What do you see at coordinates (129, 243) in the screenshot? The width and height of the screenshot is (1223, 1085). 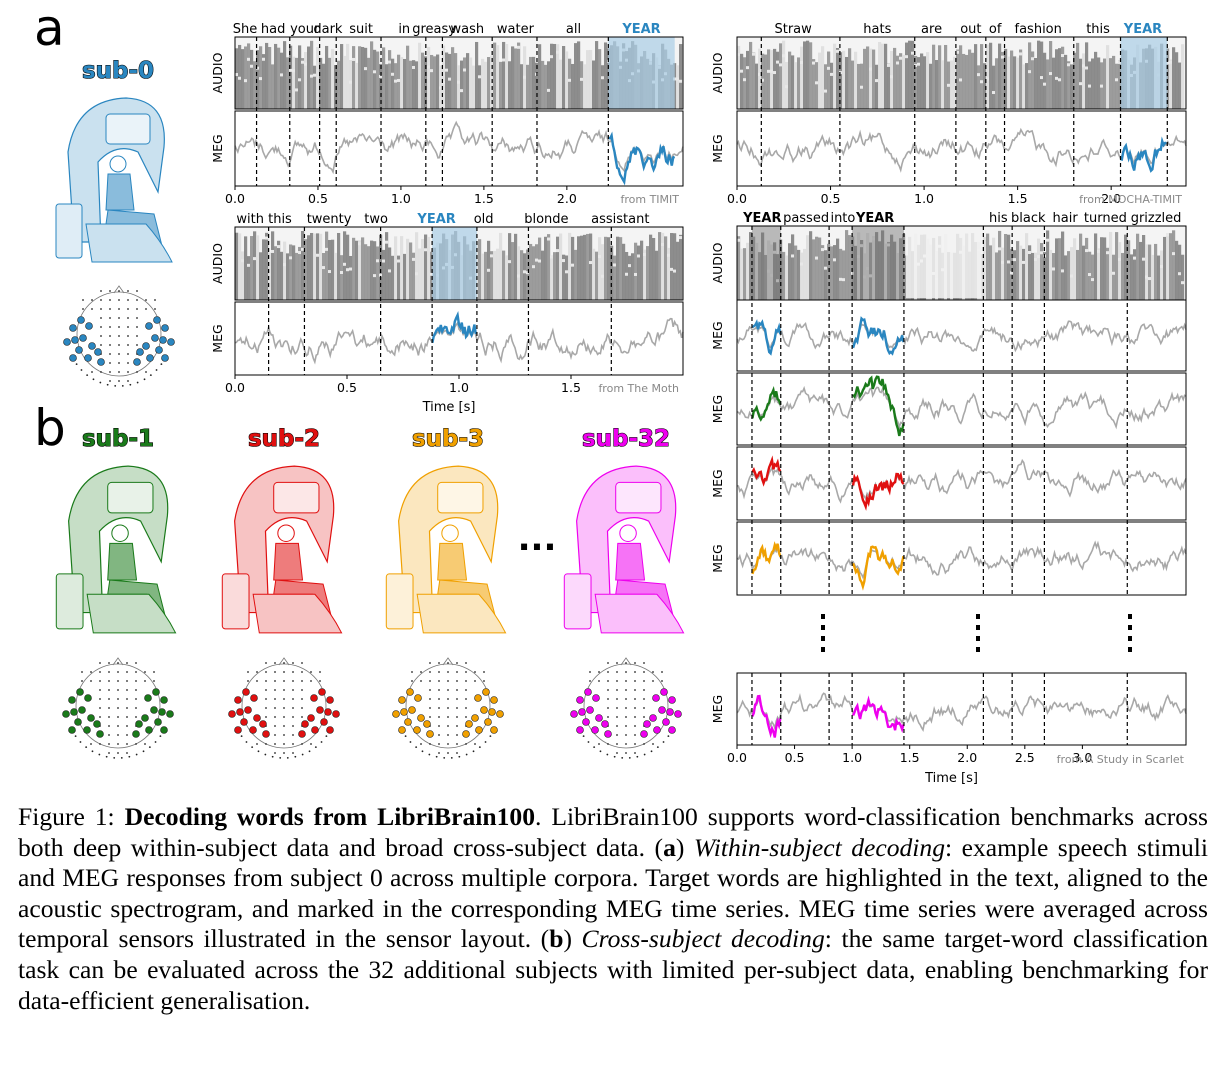 I see `seat-icon` at bounding box center [129, 243].